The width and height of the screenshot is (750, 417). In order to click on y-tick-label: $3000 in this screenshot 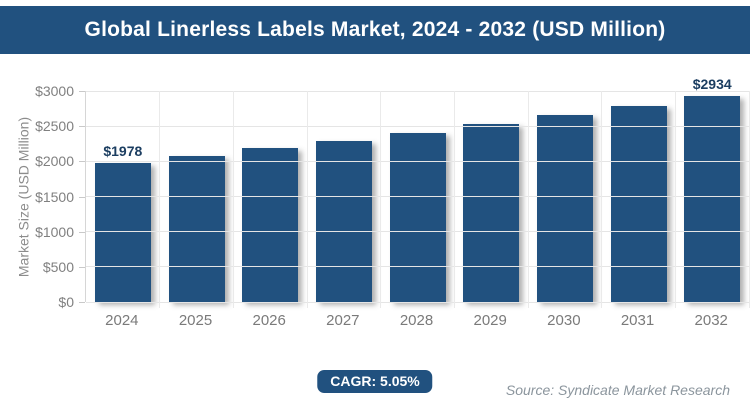, I will do `click(54, 91)`.